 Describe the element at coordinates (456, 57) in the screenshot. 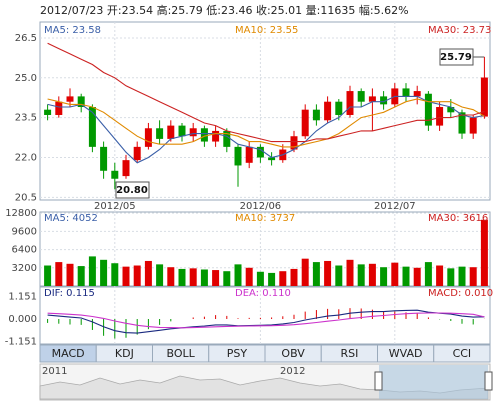

I see `annotation: 25.79` at that location.